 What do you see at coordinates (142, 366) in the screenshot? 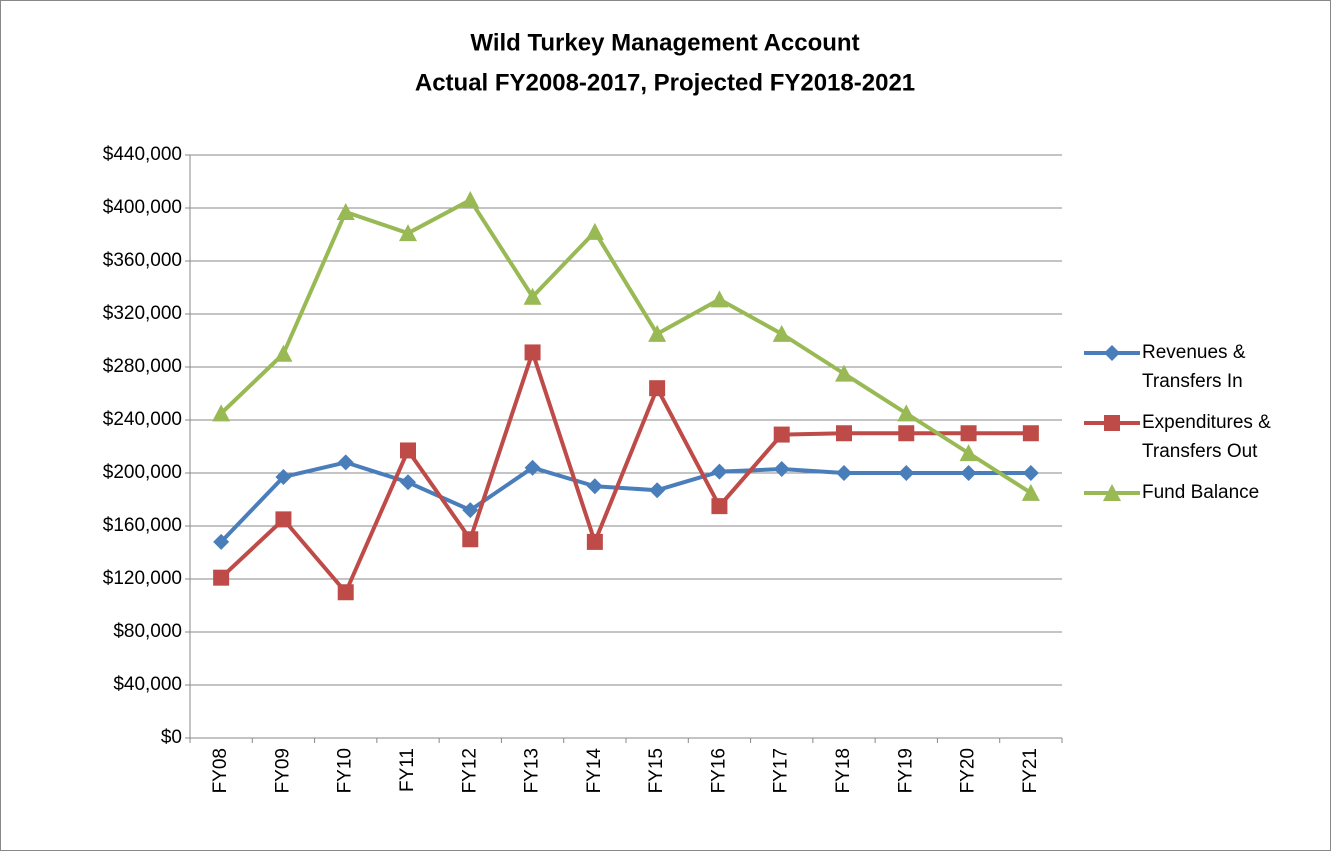
I see `y-tick-label: $280,000` at bounding box center [142, 366].